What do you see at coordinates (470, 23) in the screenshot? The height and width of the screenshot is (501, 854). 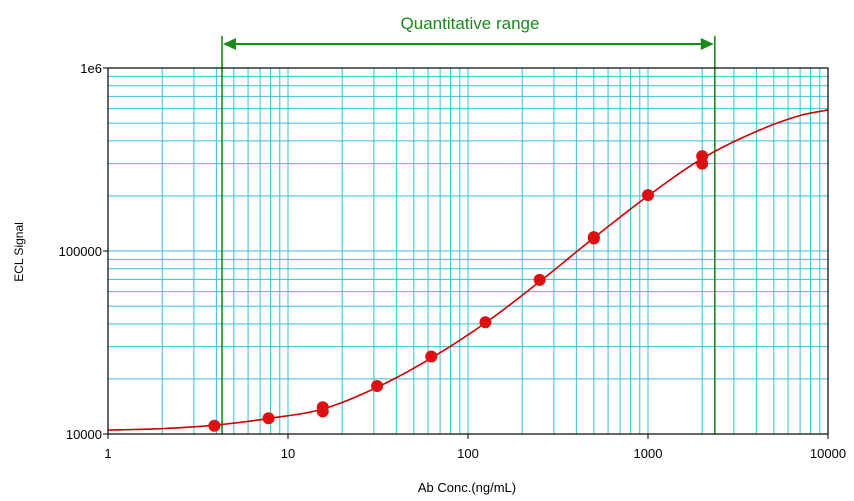 I see `annotation-label: Quantitative range` at bounding box center [470, 23].